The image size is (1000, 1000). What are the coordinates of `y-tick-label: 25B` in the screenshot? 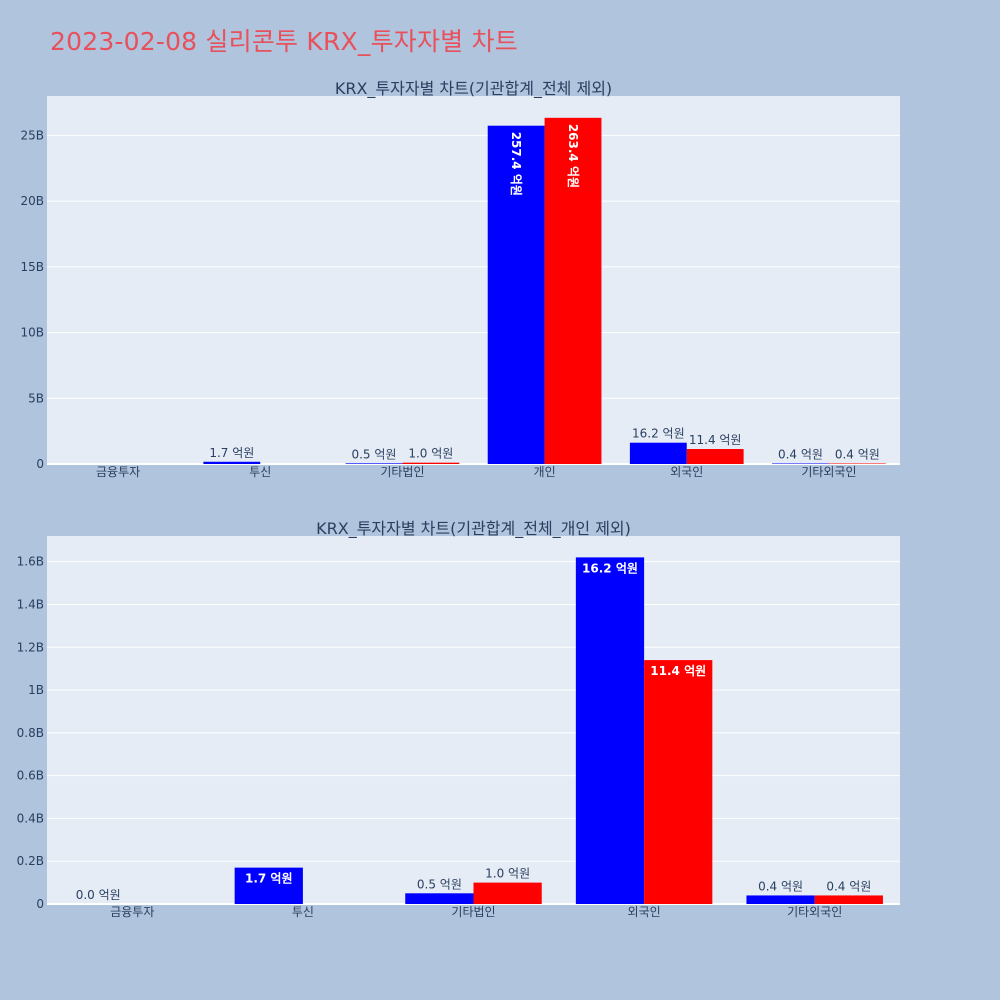 It's located at (32, 135).